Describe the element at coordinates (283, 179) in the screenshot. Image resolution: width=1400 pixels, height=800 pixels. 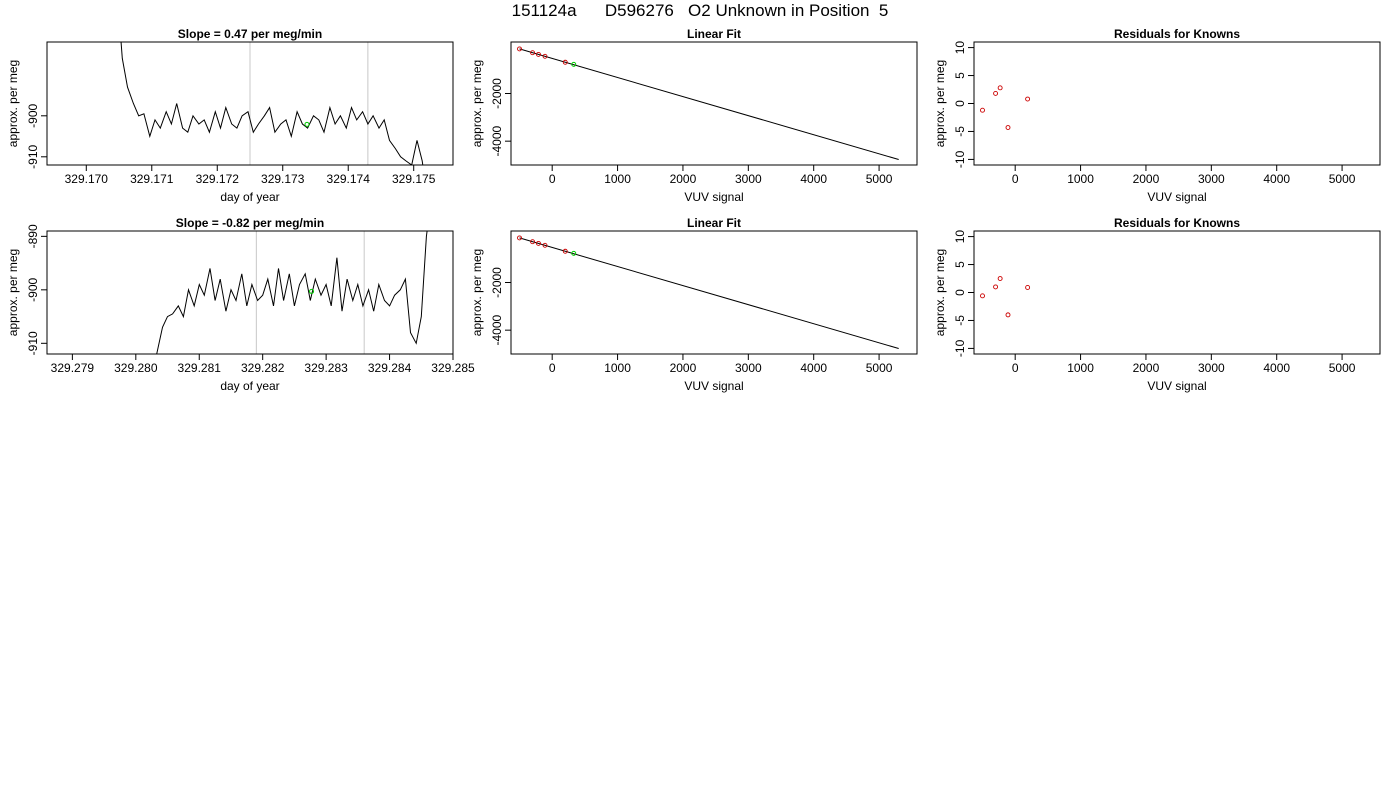
I see `x-tick-label: 329.173` at that location.